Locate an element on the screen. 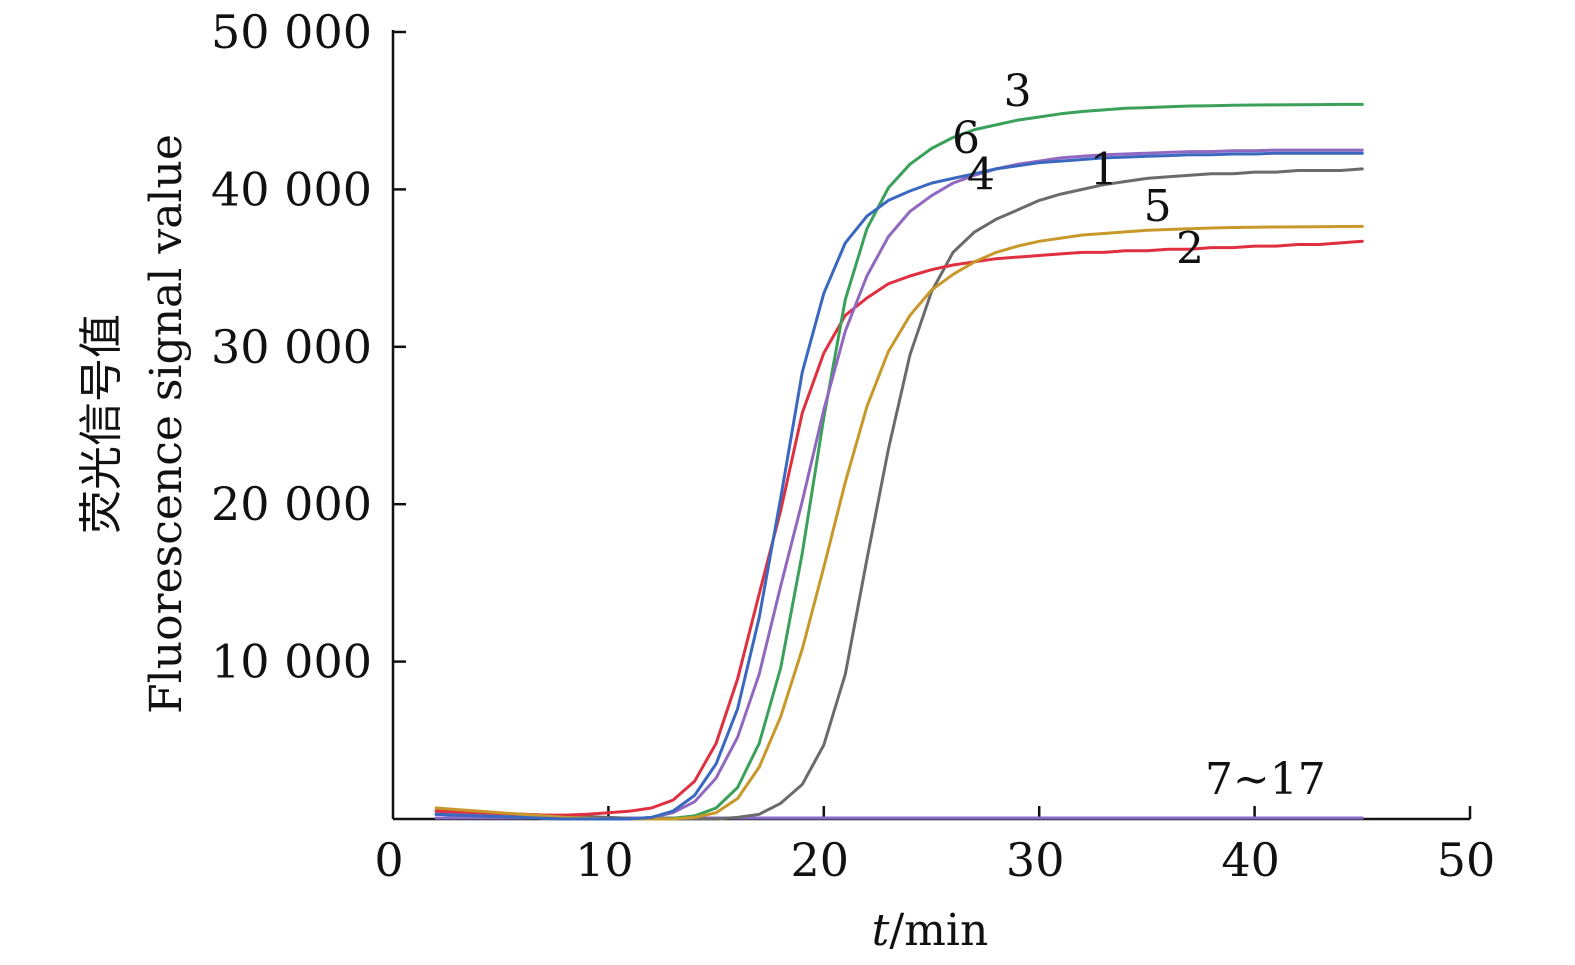 Image resolution: width=1575 pixels, height=965 pixels. series-label-5: 5 is located at coordinates (1158, 206).